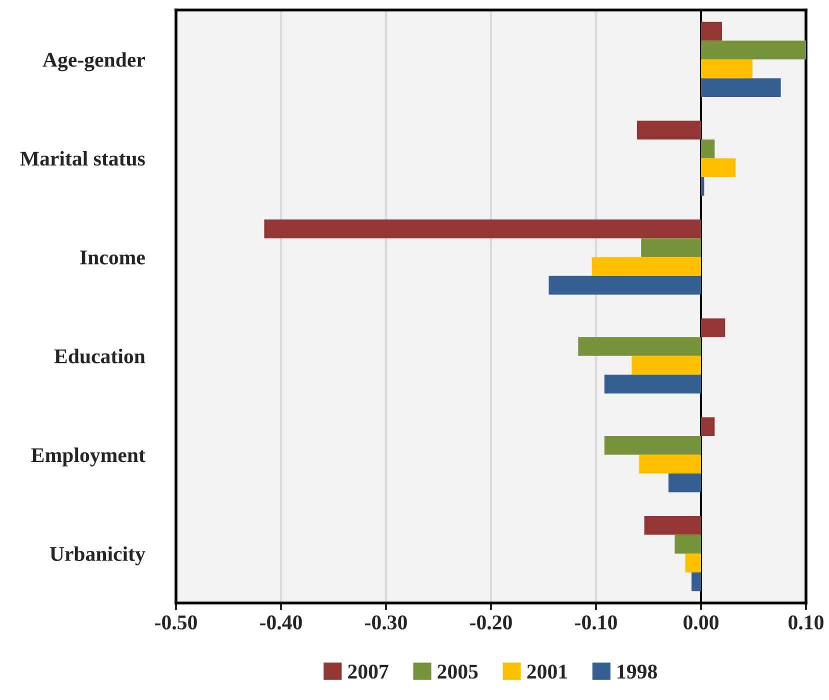 This screenshot has height=700, width=829. Describe the element at coordinates (281, 622) in the screenshot. I see `x-tick-label: -0.40` at that location.